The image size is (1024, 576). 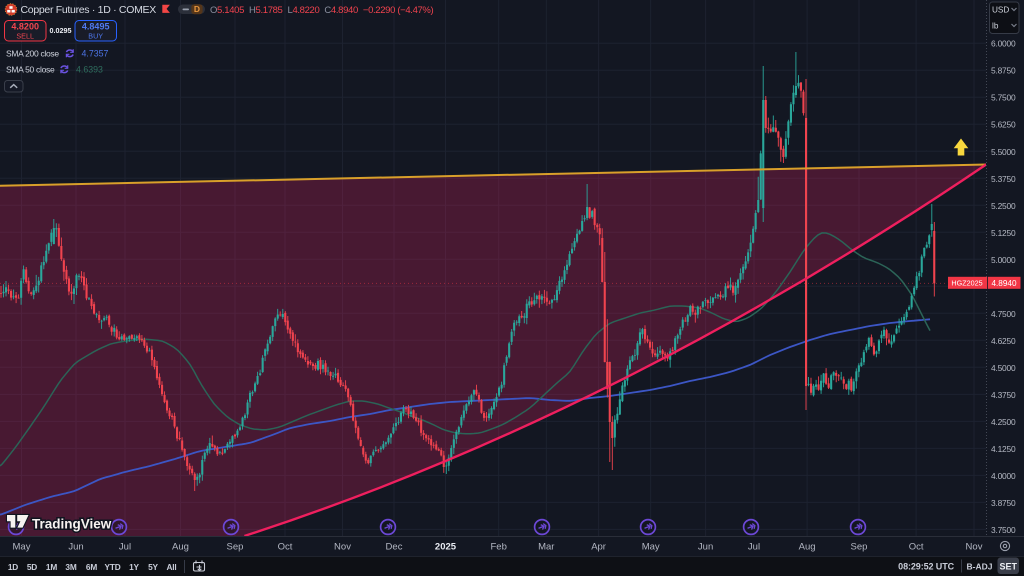 What do you see at coordinates (394, 547) in the screenshot?
I see `svg-text: Dec` at bounding box center [394, 547].